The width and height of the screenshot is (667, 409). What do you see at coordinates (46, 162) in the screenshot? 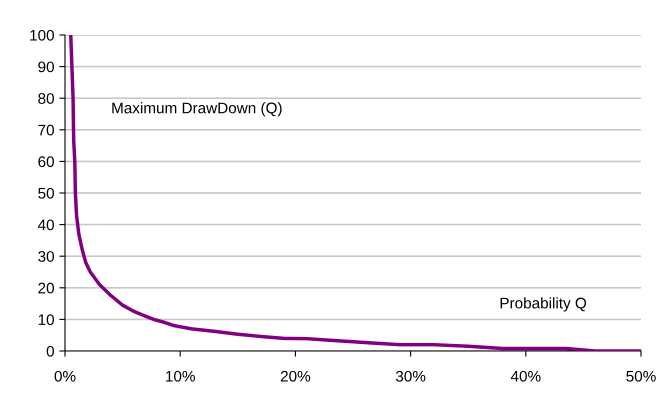
I see `y-tick-label: 60` at bounding box center [46, 162].